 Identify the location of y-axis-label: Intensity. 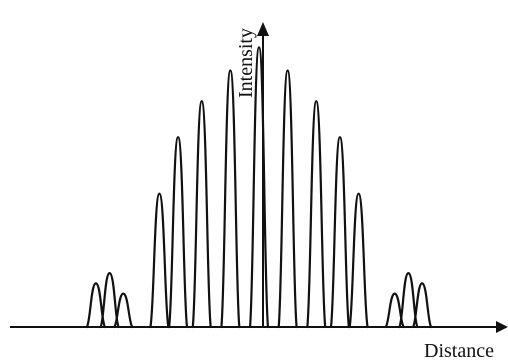
(246, 63).